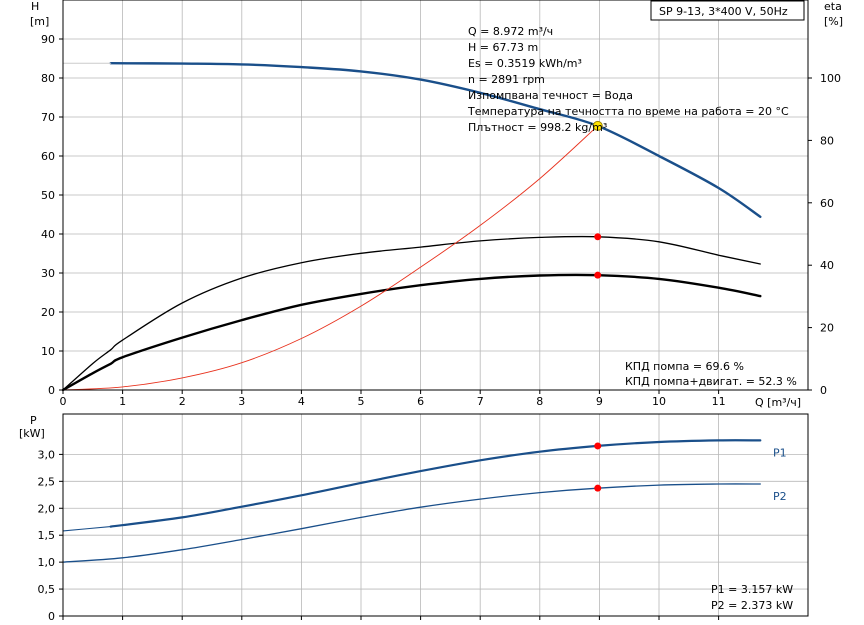 This screenshot has width=864, height=625. I want to click on x-tick-label: 7, so click(480, 401).